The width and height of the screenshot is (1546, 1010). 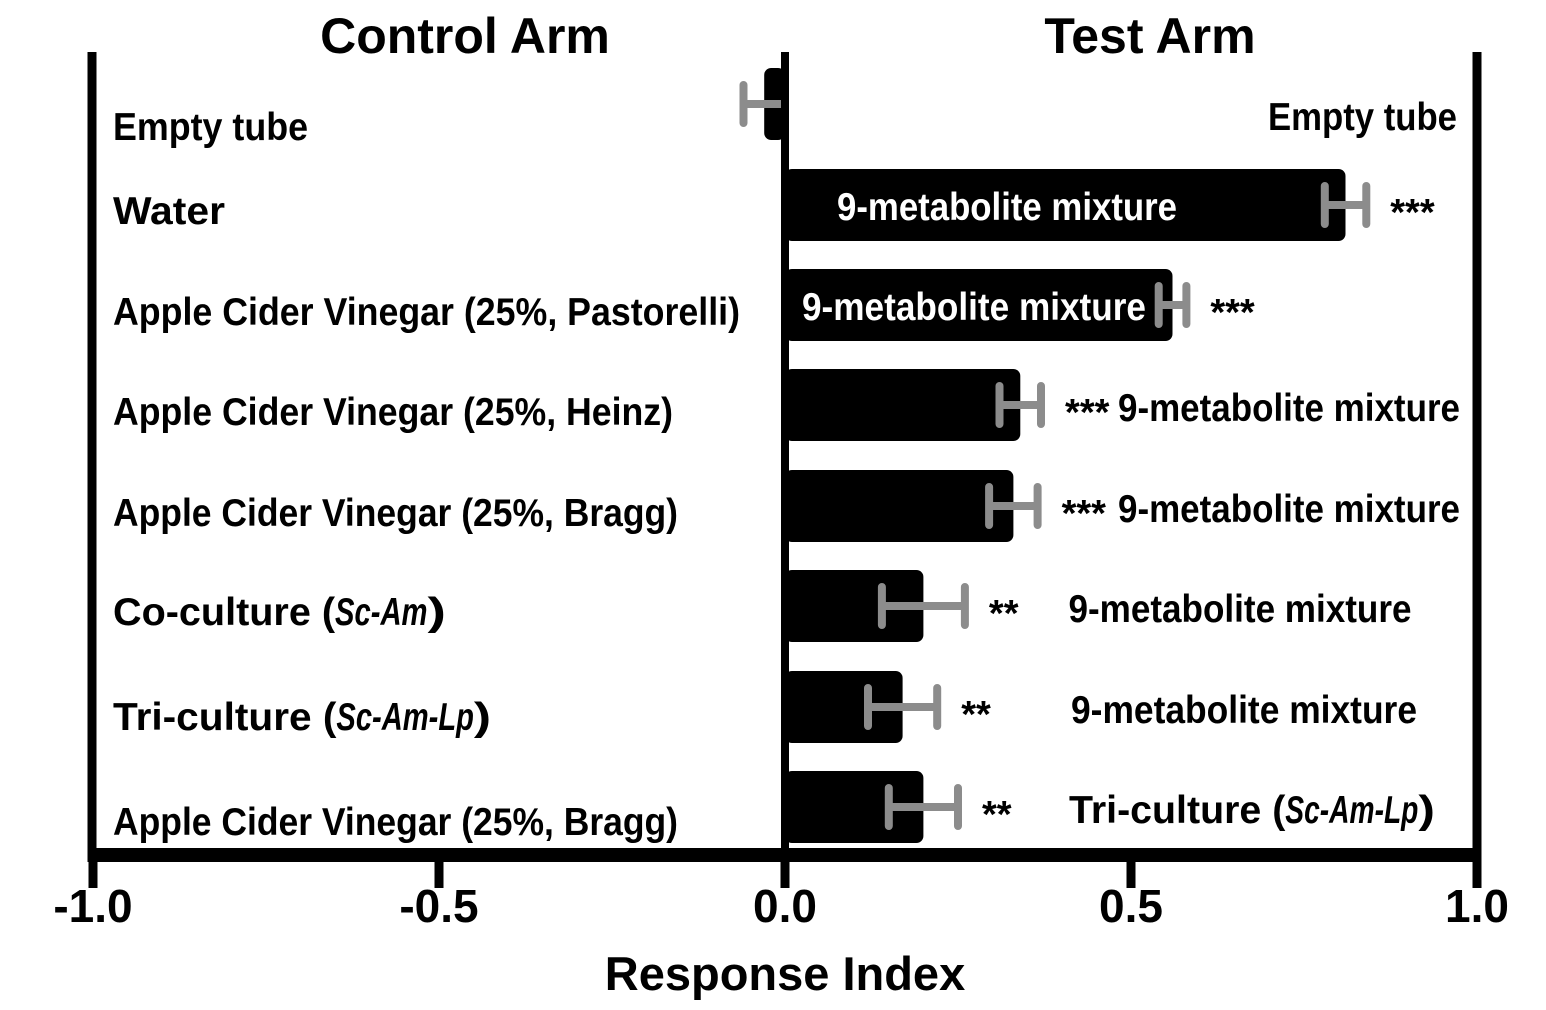 What do you see at coordinates (1150, 36) in the screenshot?
I see `test-arm-title: Test Arm` at bounding box center [1150, 36].